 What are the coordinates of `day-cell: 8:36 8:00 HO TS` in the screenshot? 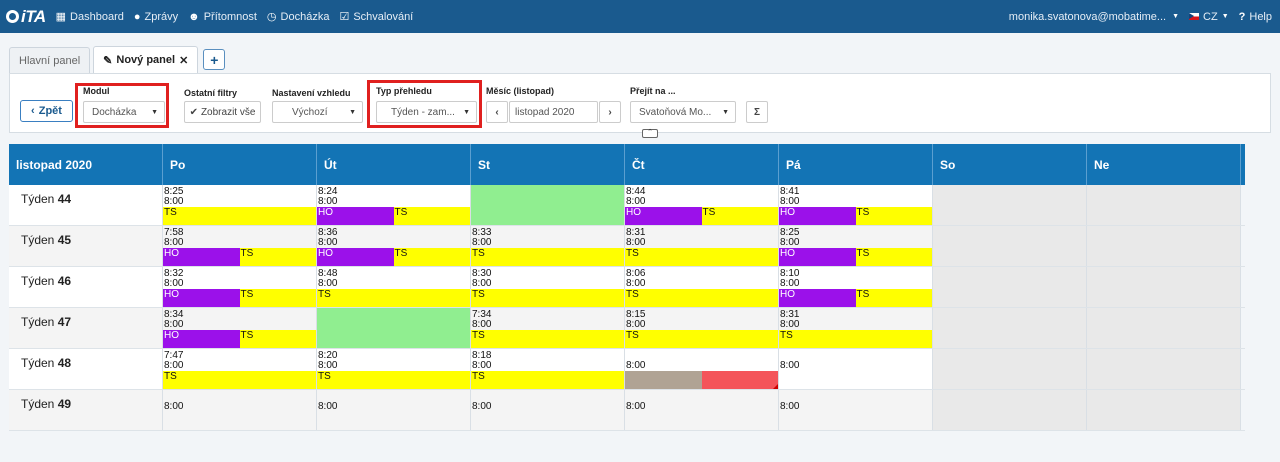 It's located at (394, 246).